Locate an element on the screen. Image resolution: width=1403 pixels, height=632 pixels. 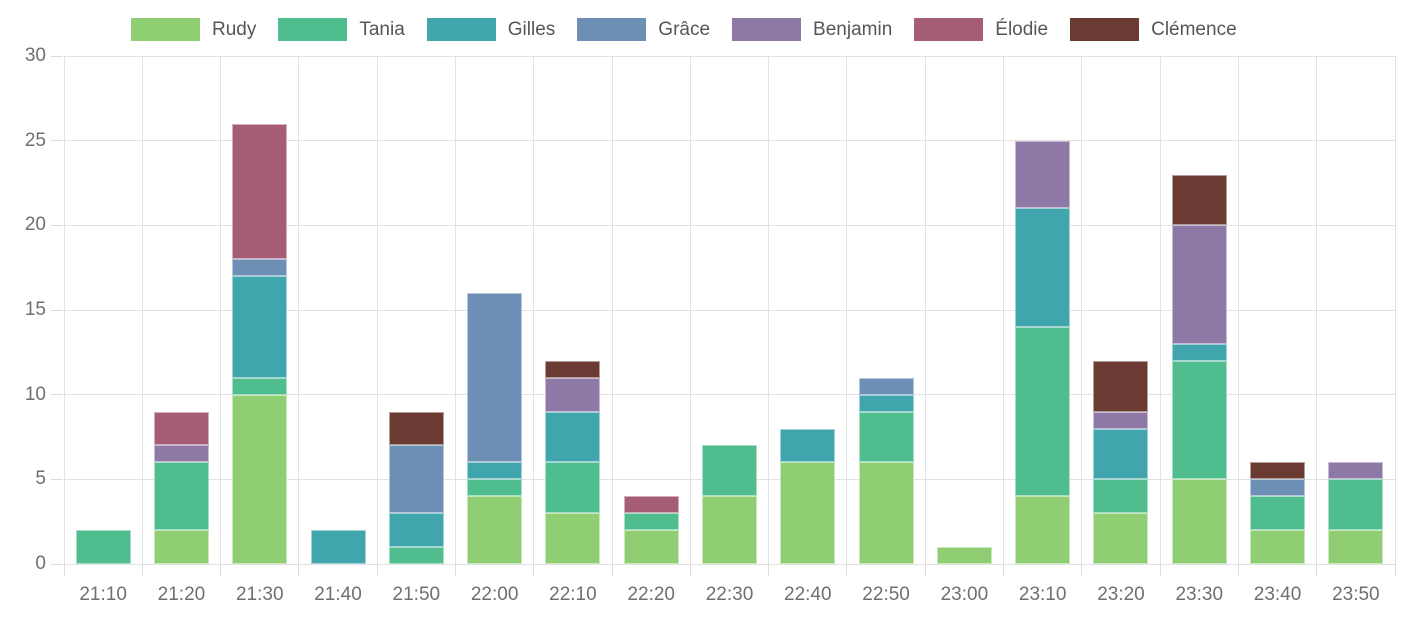
bar-segment-21-20-elodie is located at coordinates (181, 428).